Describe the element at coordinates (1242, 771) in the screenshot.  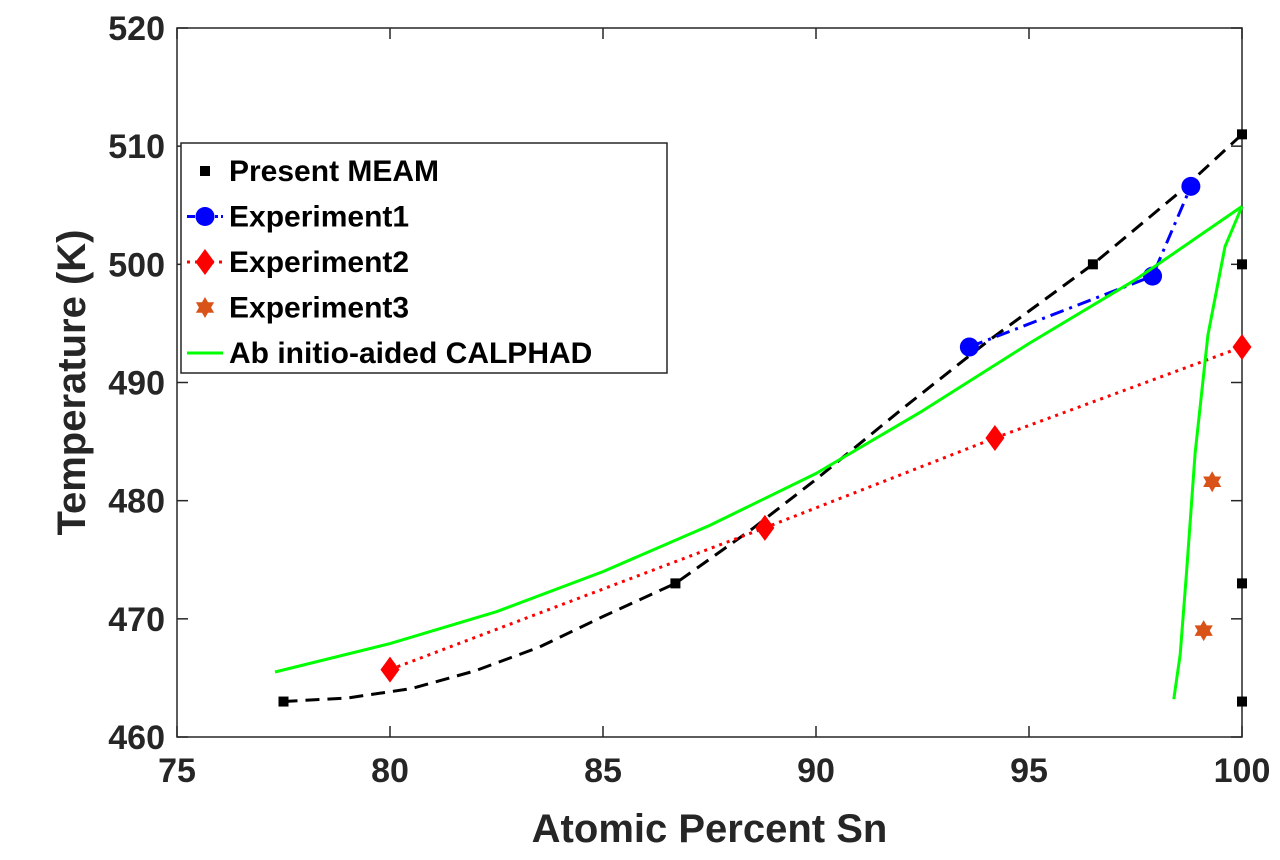
I see `x-tick-label: 100` at that location.